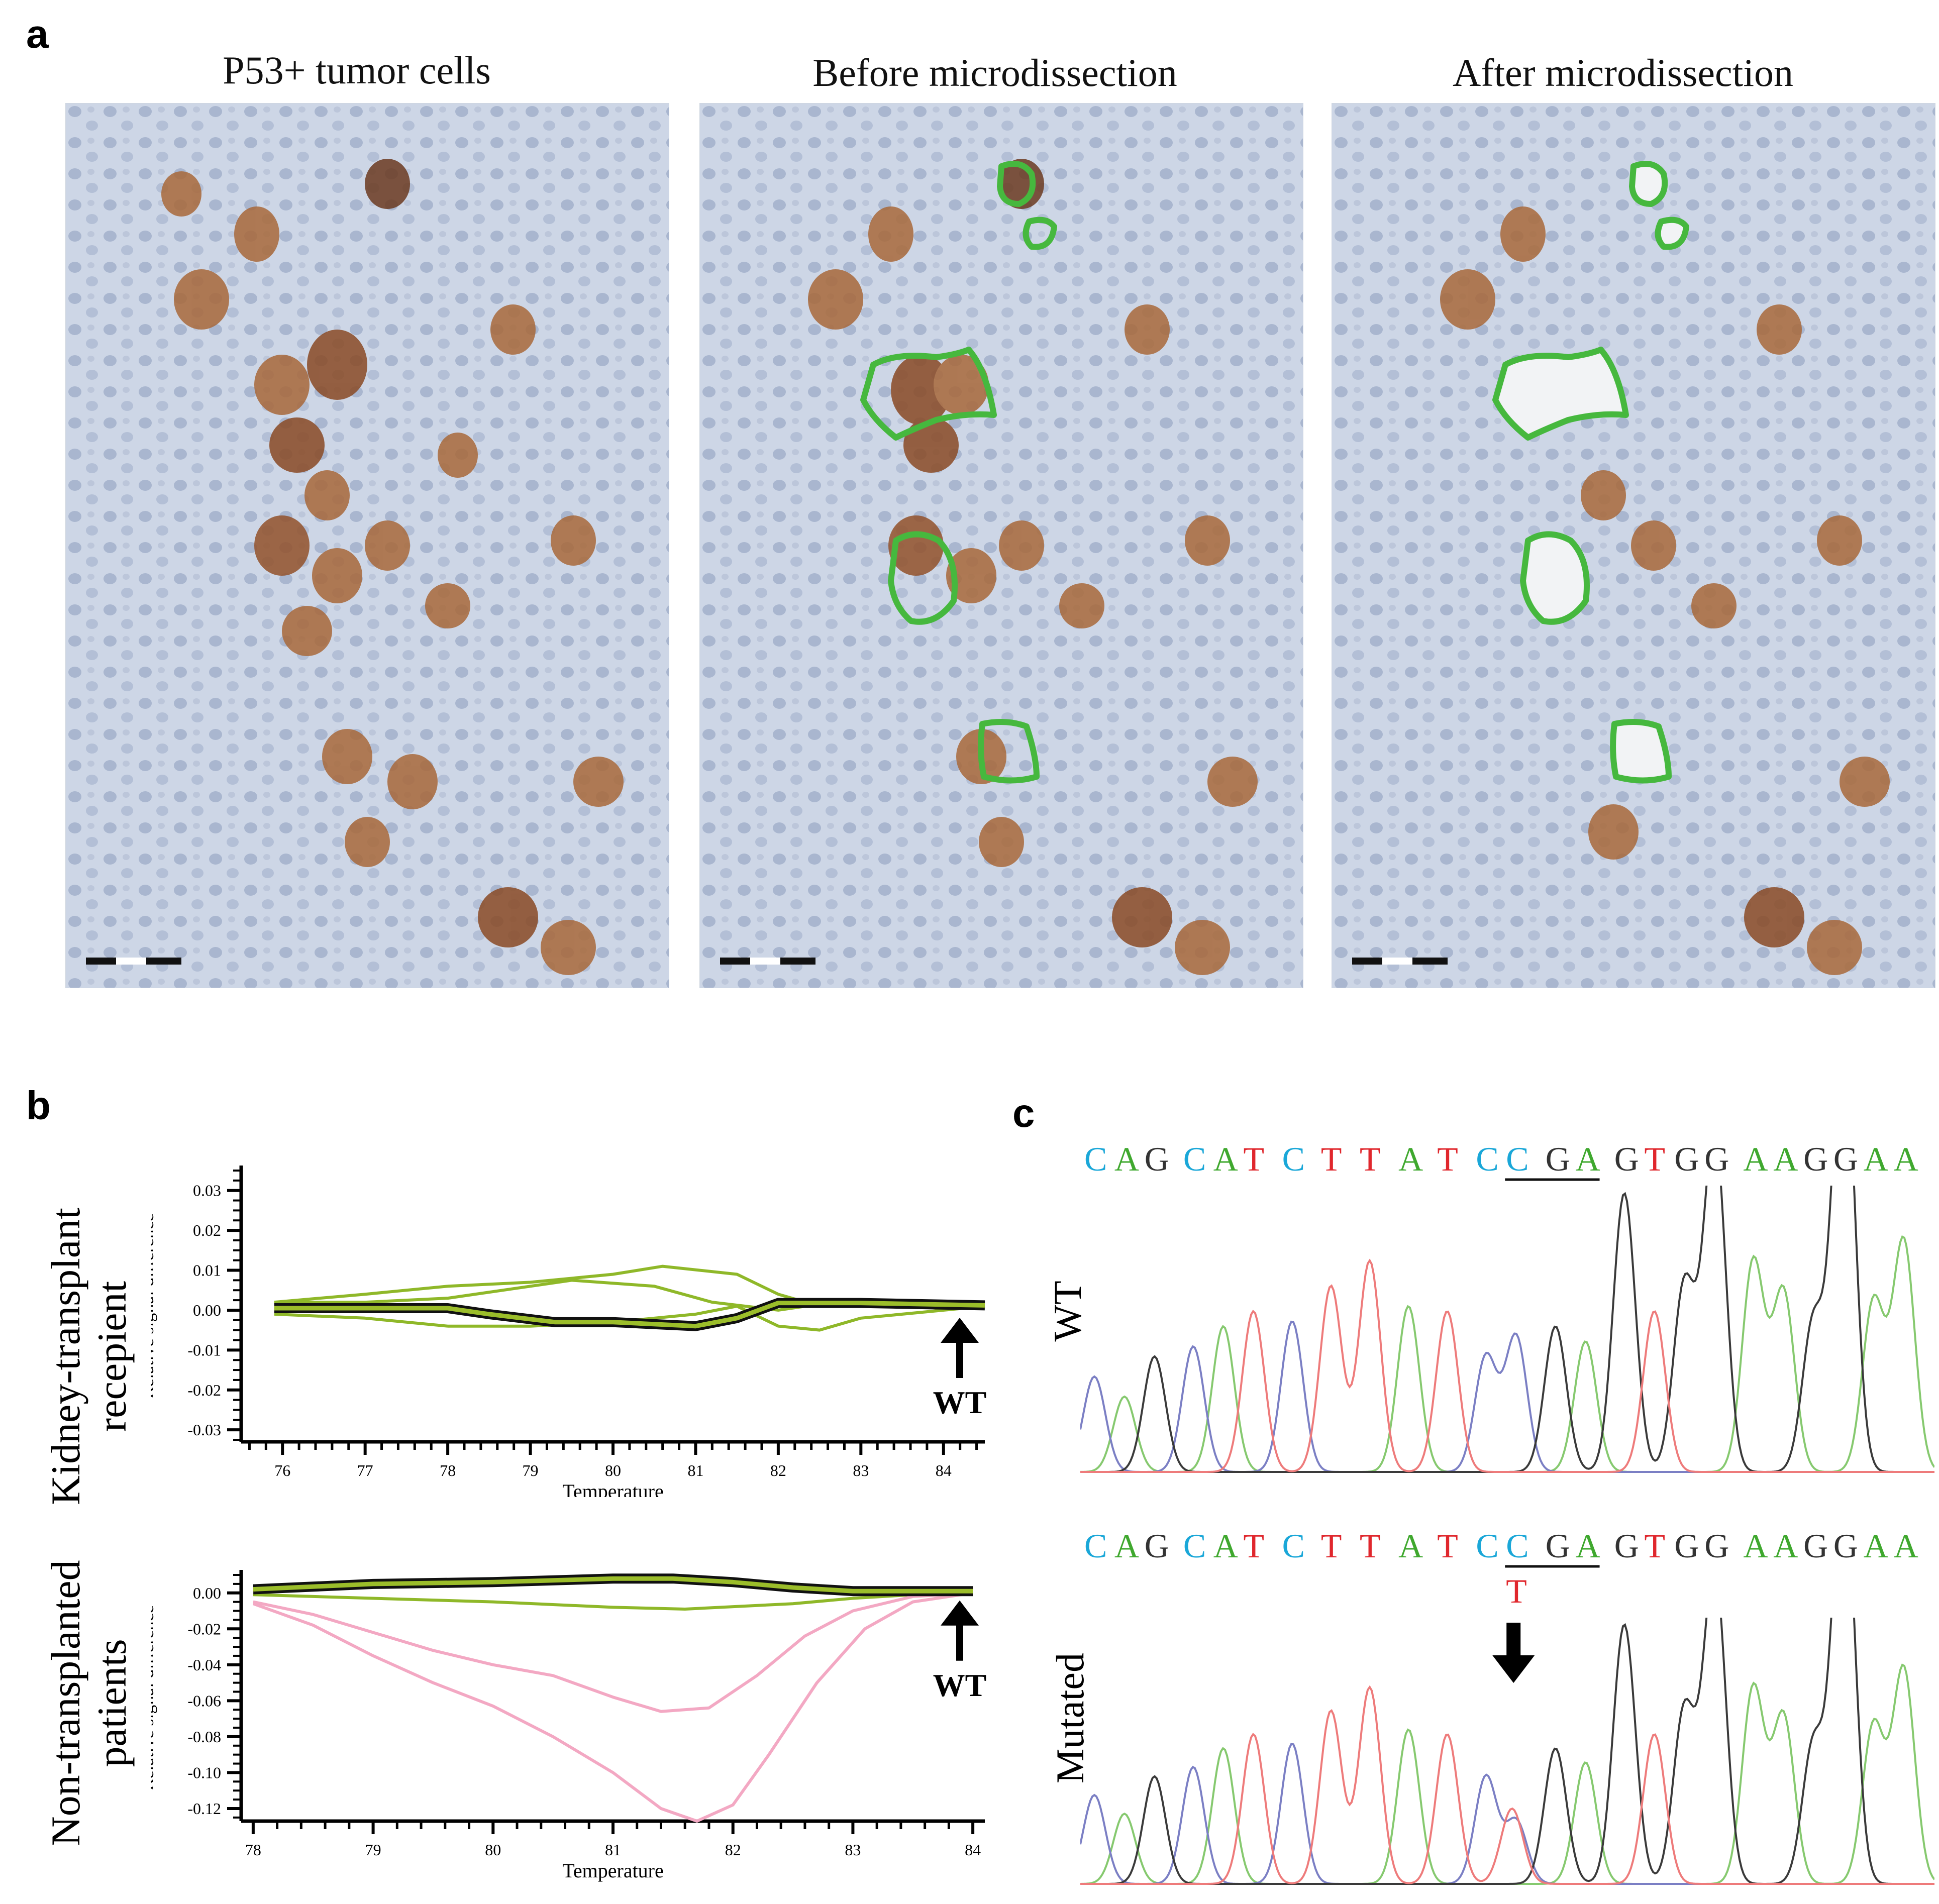 This screenshot has height=1904, width=1939. Describe the element at coordinates (154, 1698) in the screenshot. I see `y-axis-title: Relative signal difference` at that location.